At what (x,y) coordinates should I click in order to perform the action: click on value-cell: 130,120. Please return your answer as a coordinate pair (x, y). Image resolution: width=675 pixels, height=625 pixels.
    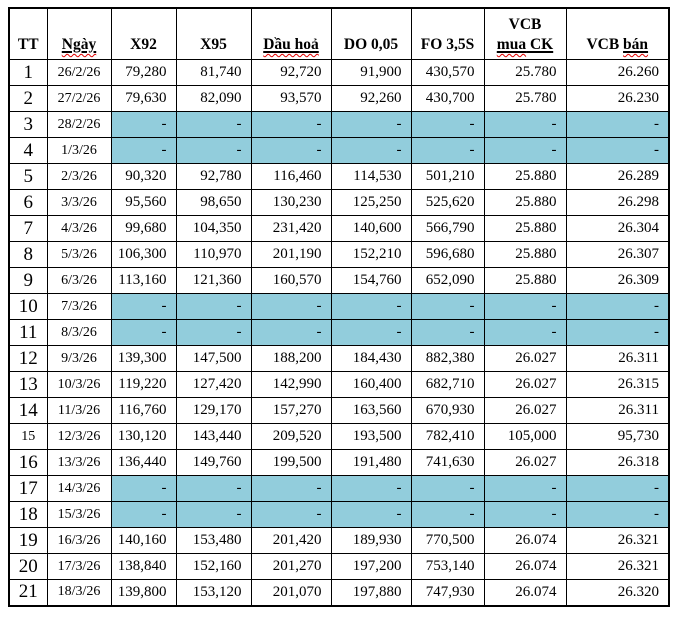
    Looking at the image, I should click on (143, 436).